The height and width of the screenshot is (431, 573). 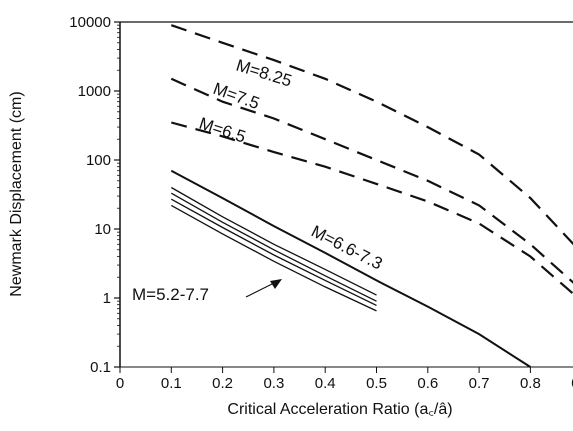 I want to click on annotation-m52-77: M=5.2-7.7, so click(x=170, y=294).